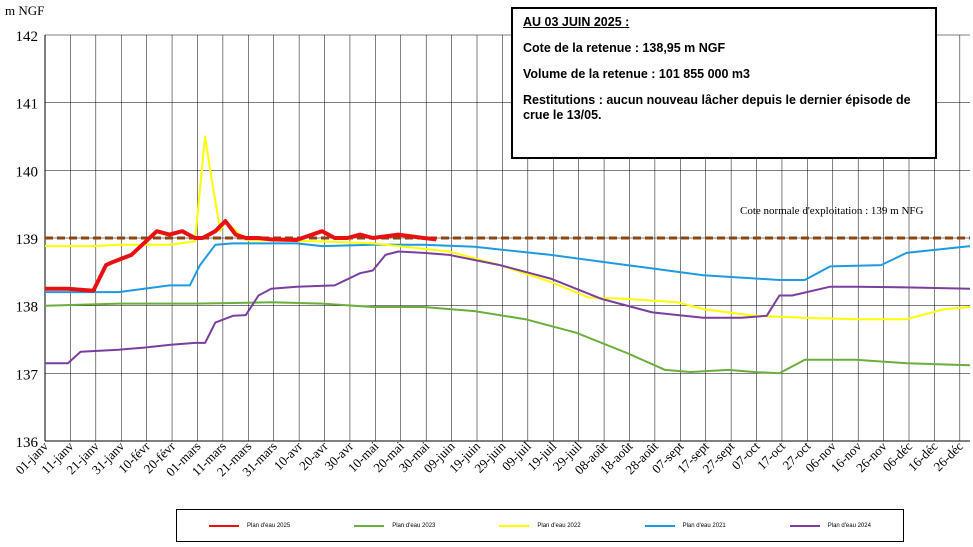 The height and width of the screenshot is (547, 973). What do you see at coordinates (414, 525) in the screenshot?
I see `legend-label-2023: Plan d'eau 2023` at bounding box center [414, 525].